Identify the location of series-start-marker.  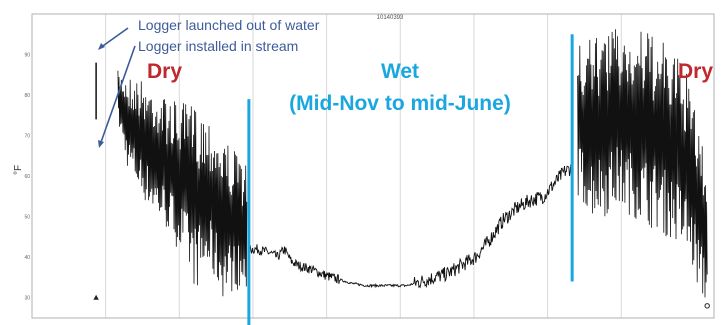
(96, 297).